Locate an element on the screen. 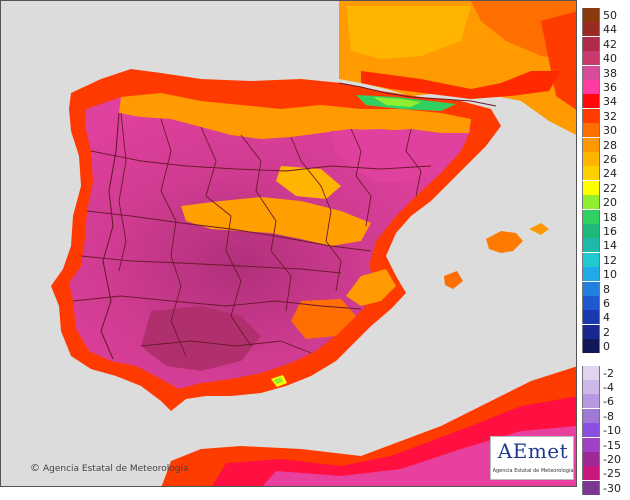 The height and width of the screenshot is (500, 630). aemet-logo: AEmet Agencia Estatal de Meteorología is located at coordinates (532, 458).